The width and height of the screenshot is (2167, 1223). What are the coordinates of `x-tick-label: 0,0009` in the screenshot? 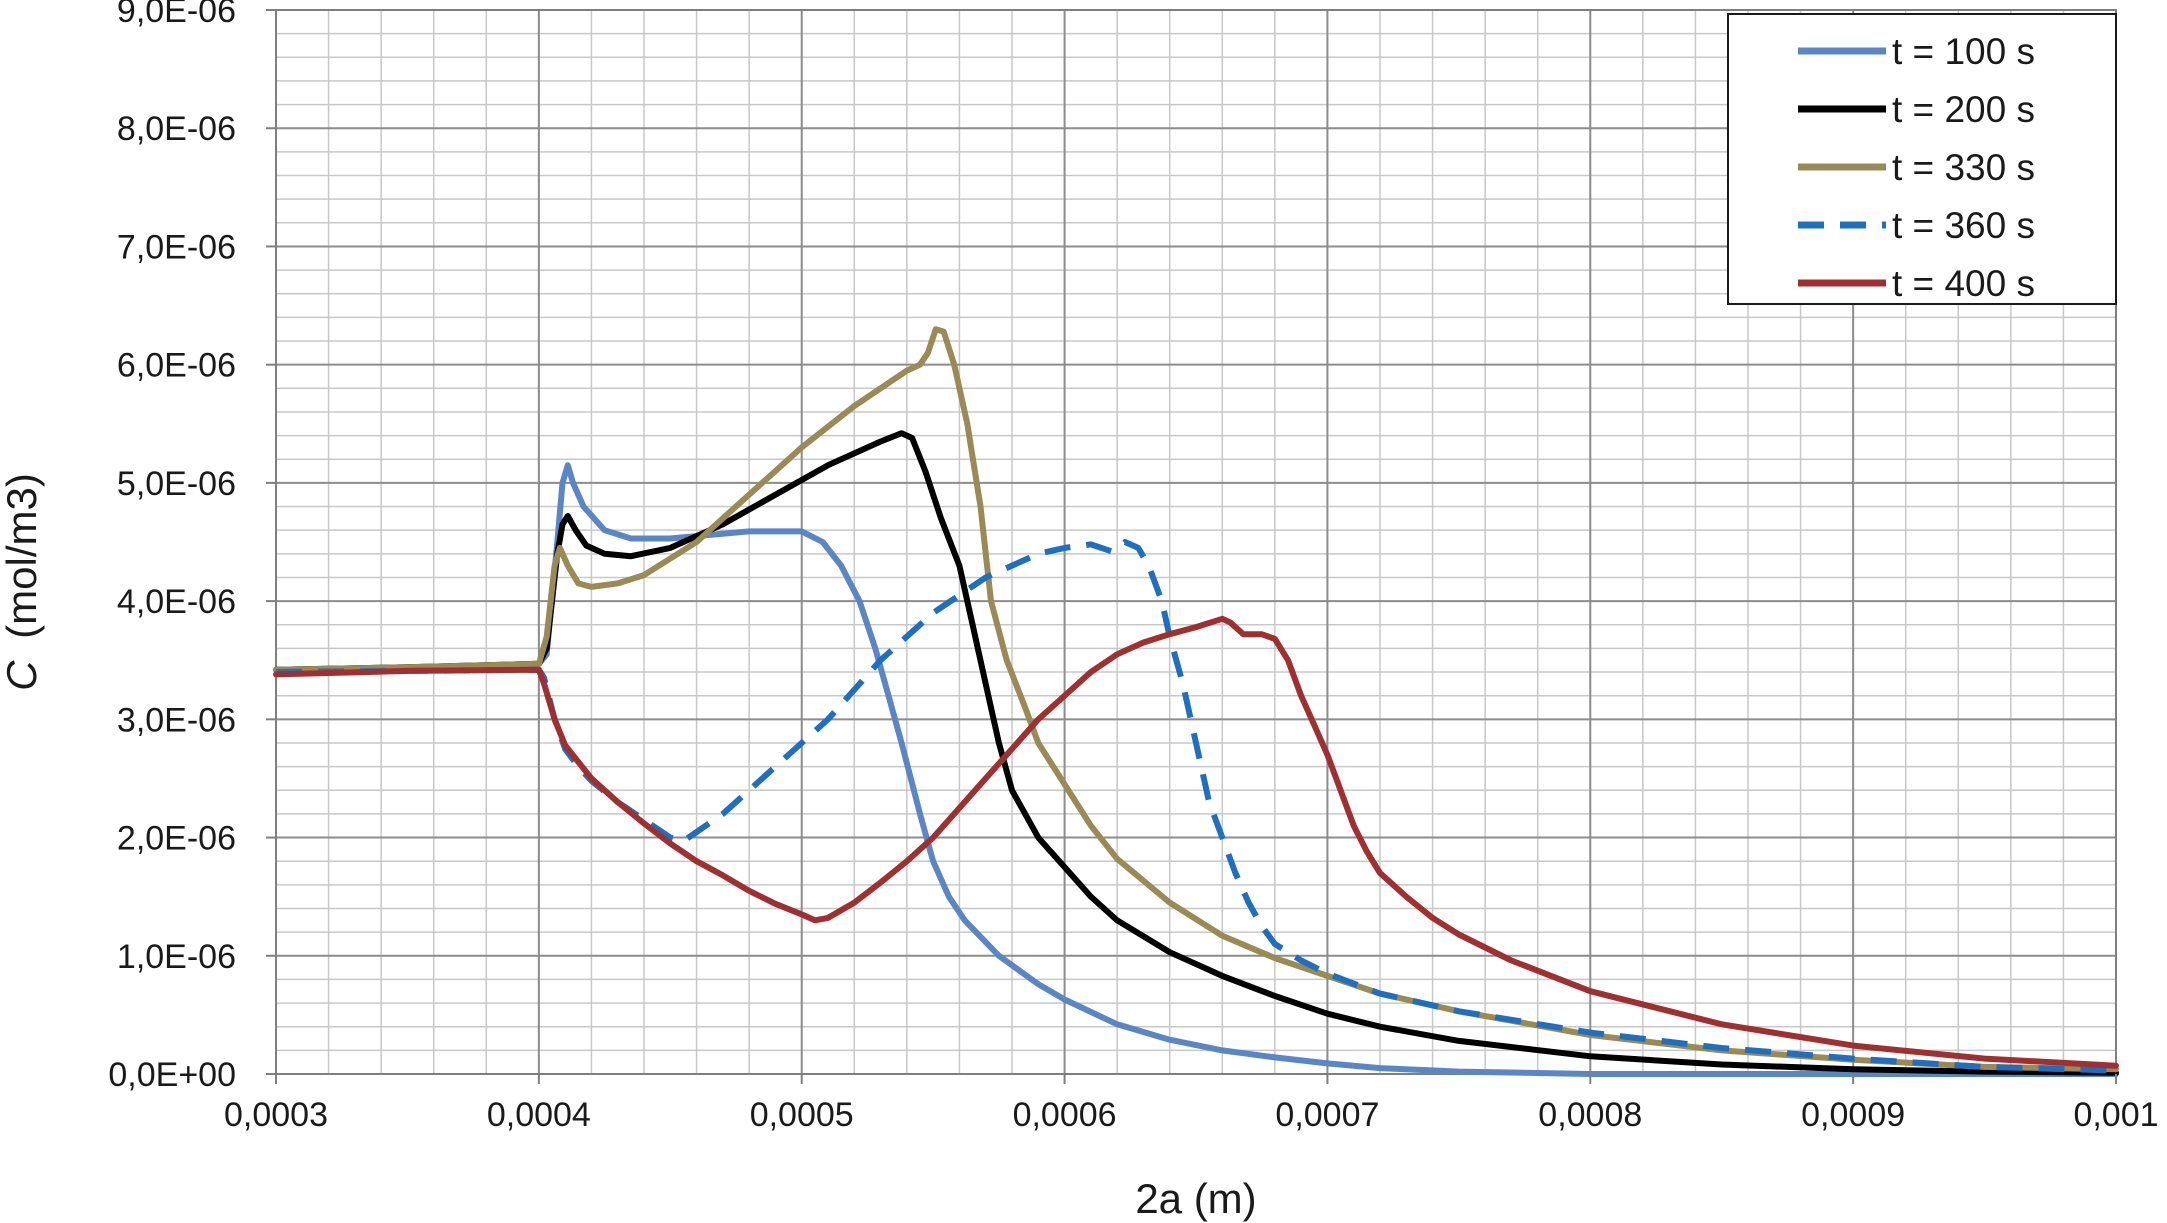 It's located at (1853, 1115).